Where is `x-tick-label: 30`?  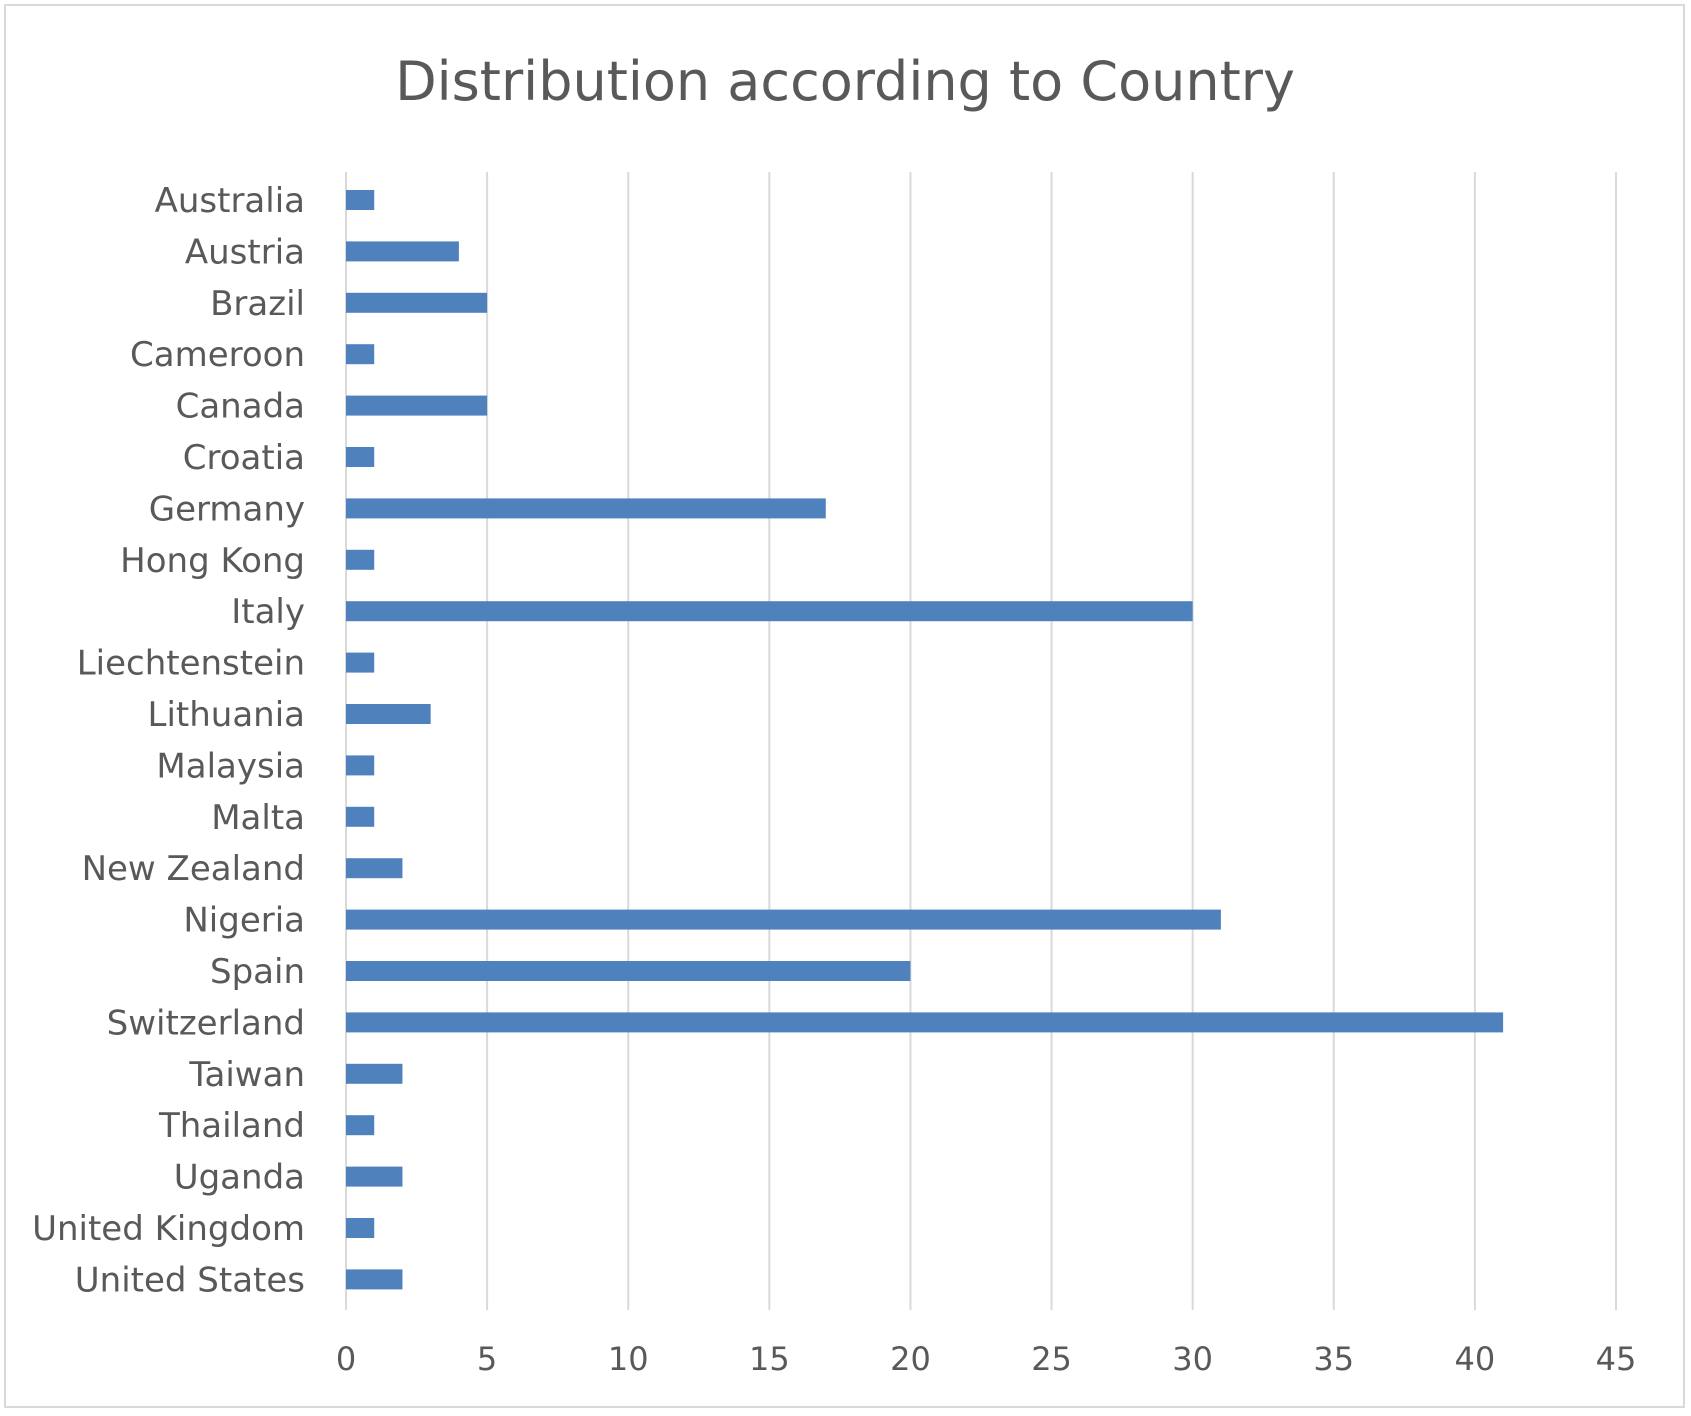 x-tick-label: 30 is located at coordinates (1192, 1359).